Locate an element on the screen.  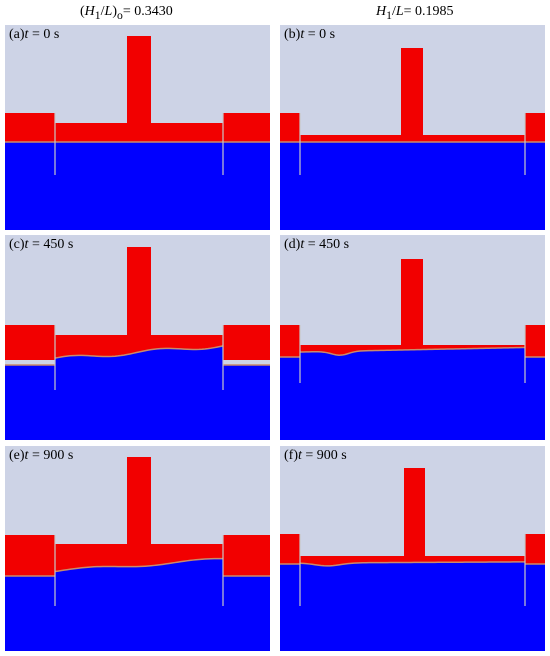
column-header-left: (H1/L)o= 0.3430 is located at coordinates (126, 13).